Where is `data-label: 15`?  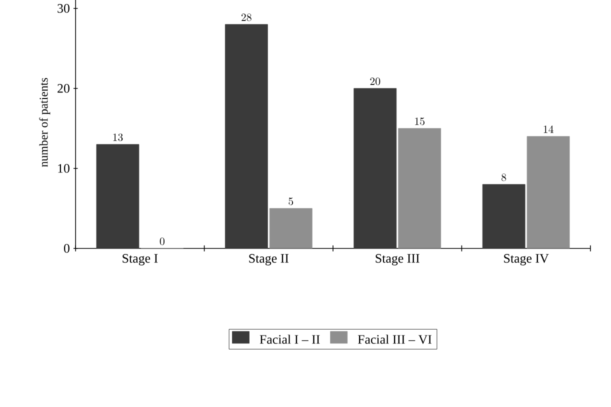 data-label: 15 is located at coordinates (419, 122).